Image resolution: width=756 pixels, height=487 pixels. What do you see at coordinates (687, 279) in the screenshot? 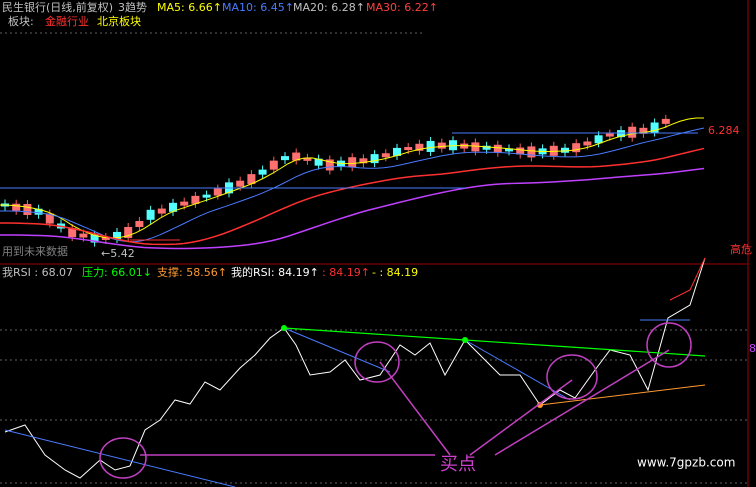
I see `rsi-high` at bounding box center [687, 279].